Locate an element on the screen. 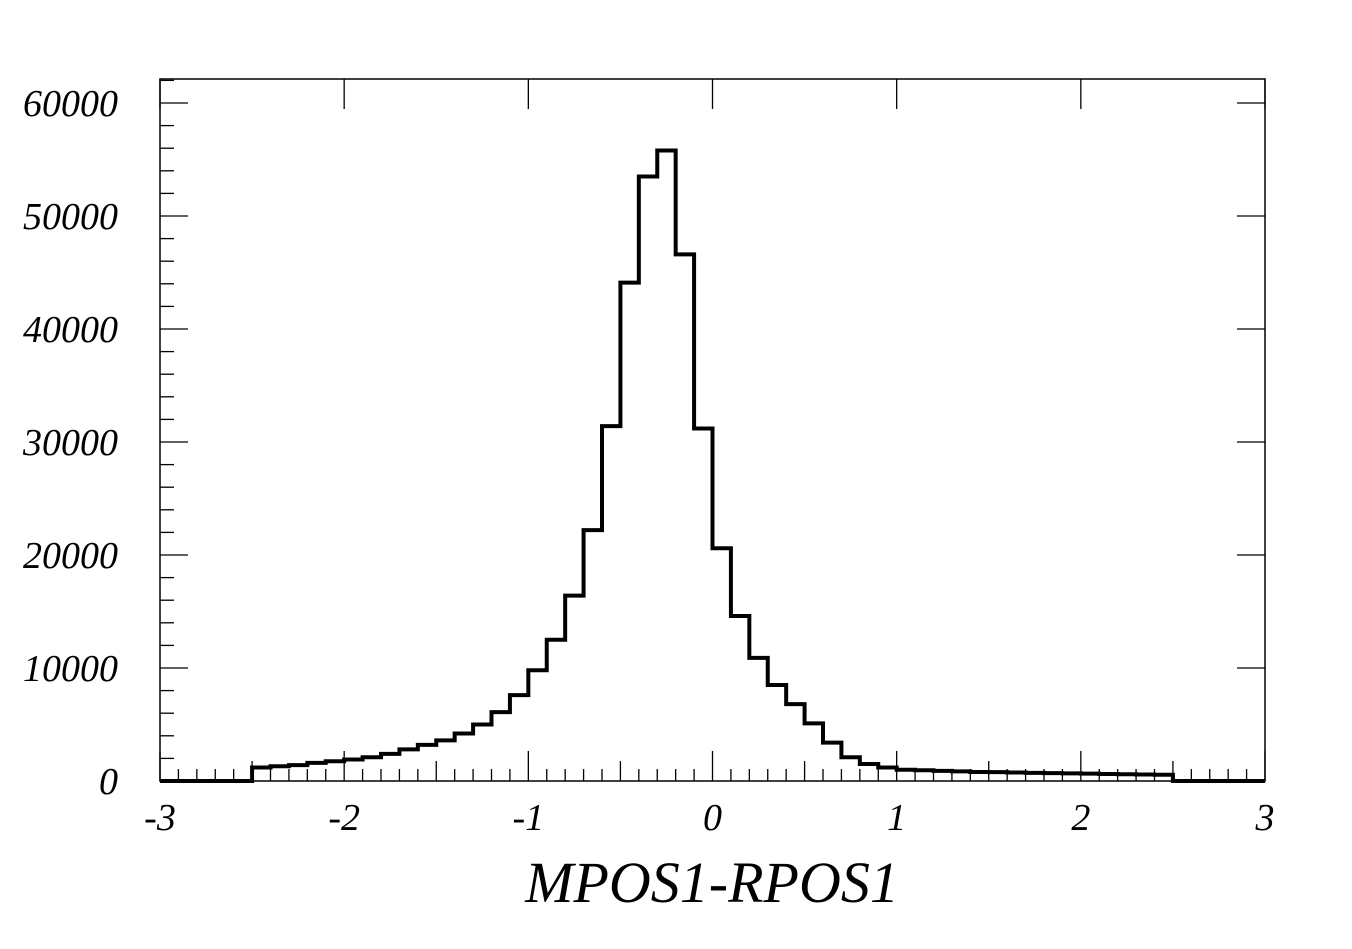 The width and height of the screenshot is (1352, 949). x-tick-label: -3 is located at coordinates (160, 818).